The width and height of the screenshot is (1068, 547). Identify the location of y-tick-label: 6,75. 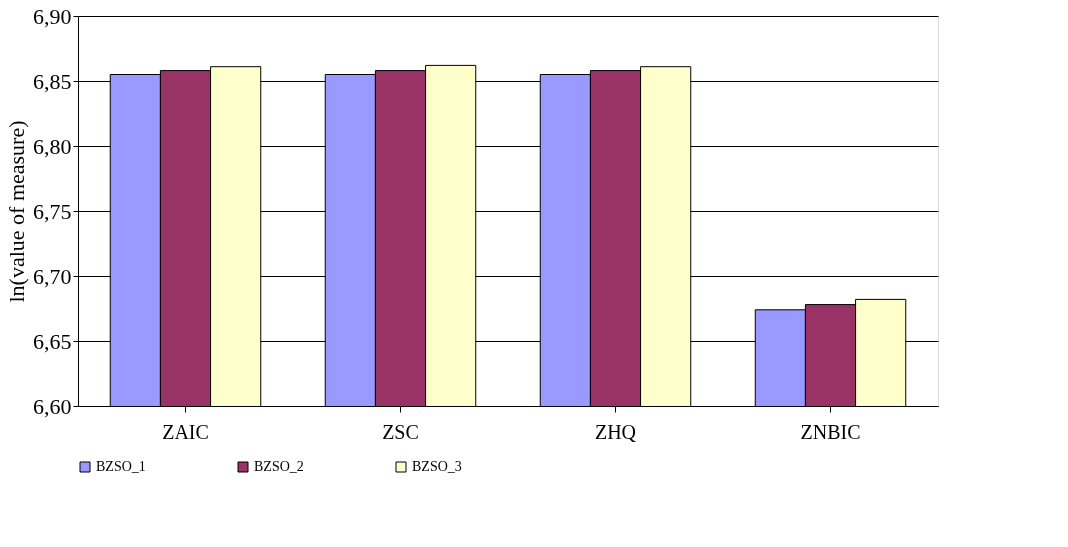
(52, 211).